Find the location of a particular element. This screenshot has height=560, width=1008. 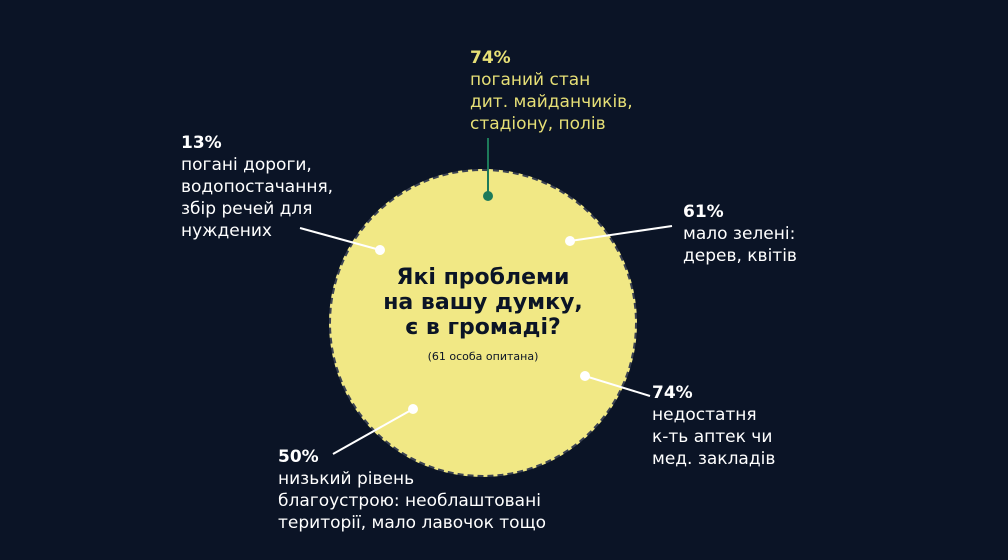

callout-percent: 50% is located at coordinates (298, 457).